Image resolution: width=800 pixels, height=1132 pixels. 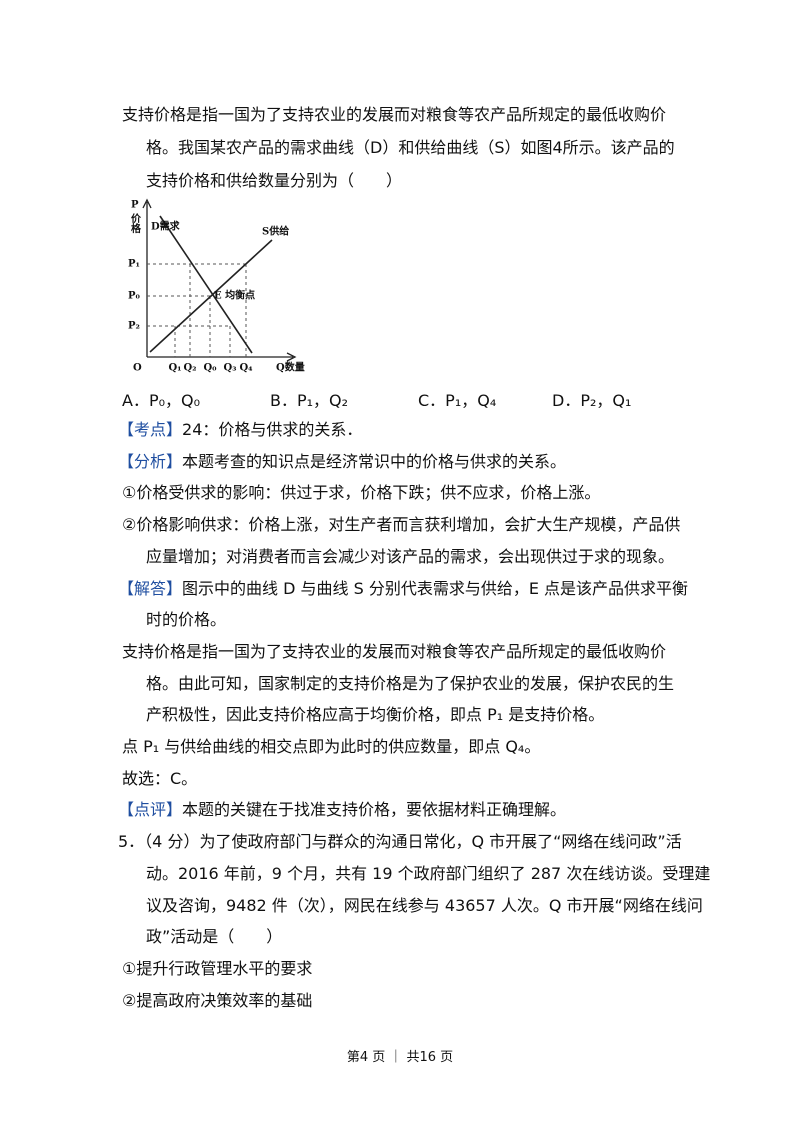 I want to click on quantity-tick: Q₃, so click(x=229, y=368).